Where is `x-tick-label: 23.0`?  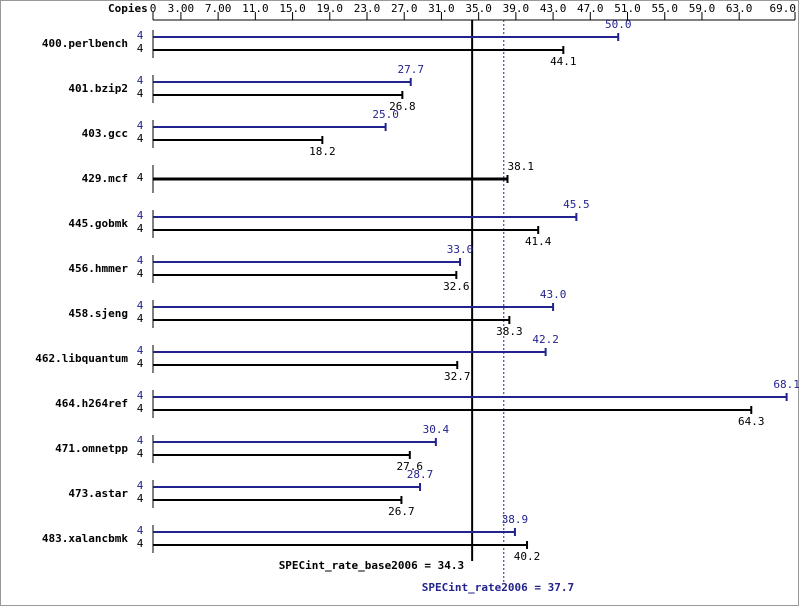
x-tick-label: 23.0 is located at coordinates (367, 8).